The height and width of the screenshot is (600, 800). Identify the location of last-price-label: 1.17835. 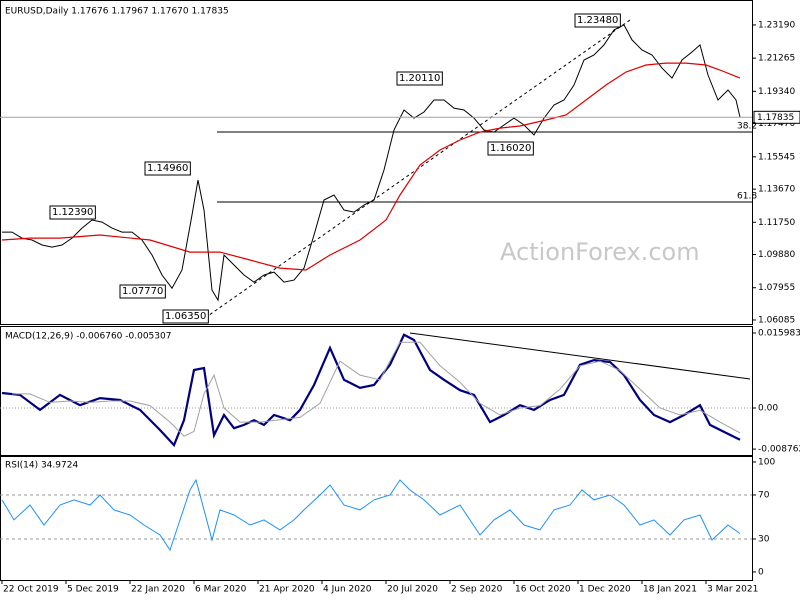
(775, 118).